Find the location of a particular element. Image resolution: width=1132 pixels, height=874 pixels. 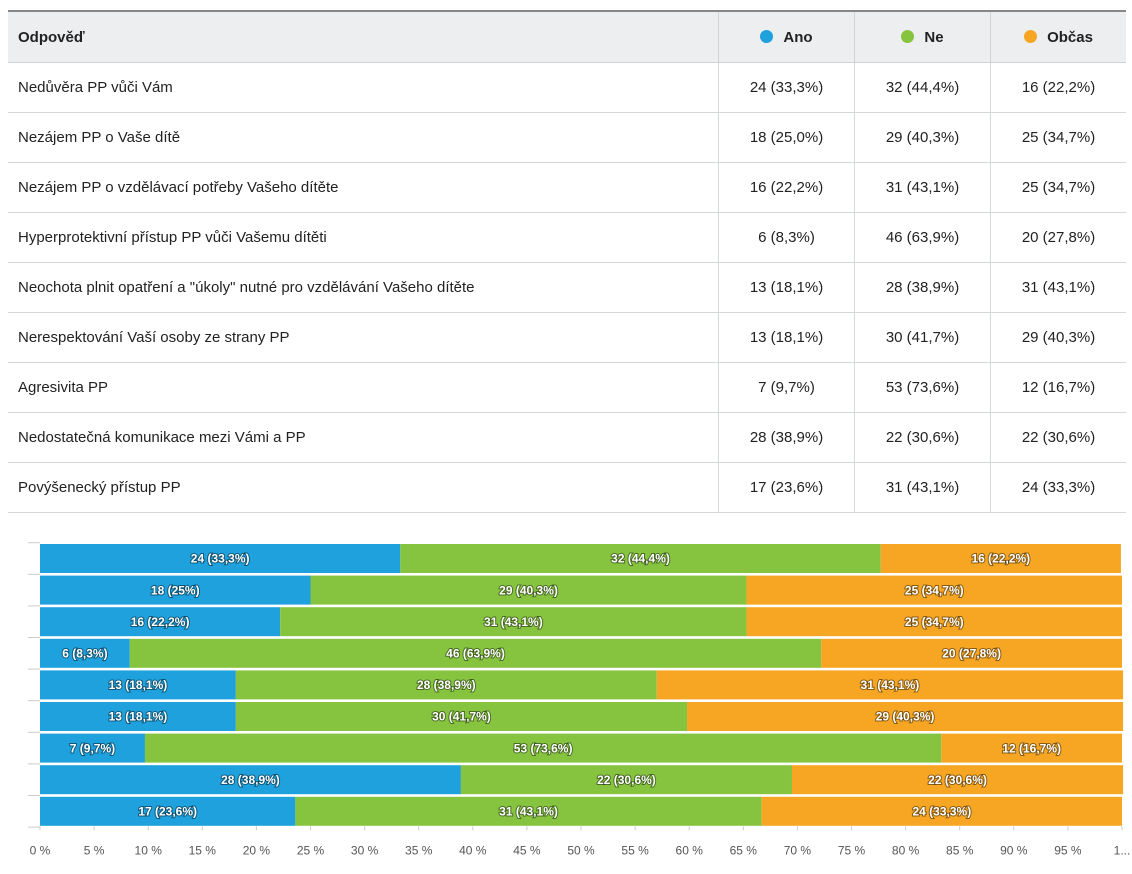

bar-label: 25 (34,7%) is located at coordinates (934, 590).